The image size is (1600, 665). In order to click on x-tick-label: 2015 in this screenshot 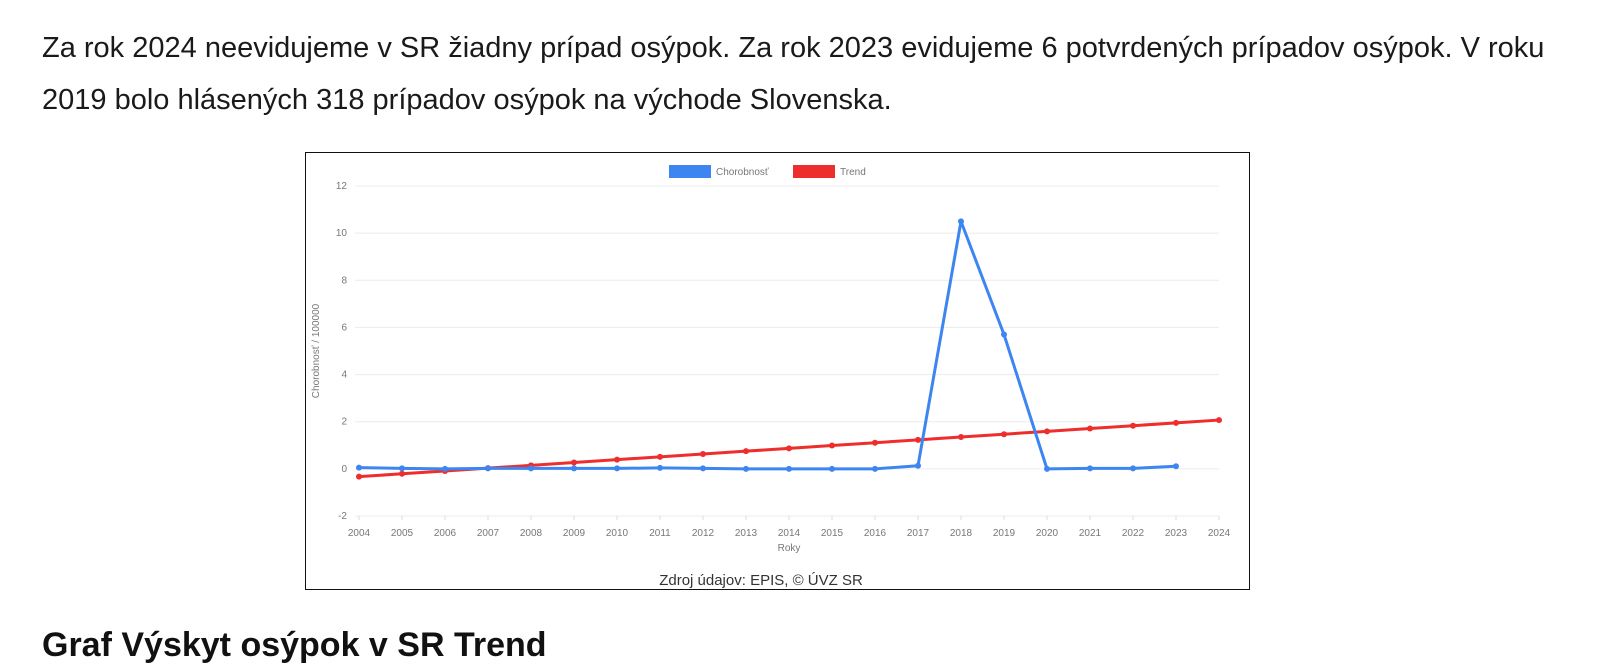, I will do `click(832, 533)`.